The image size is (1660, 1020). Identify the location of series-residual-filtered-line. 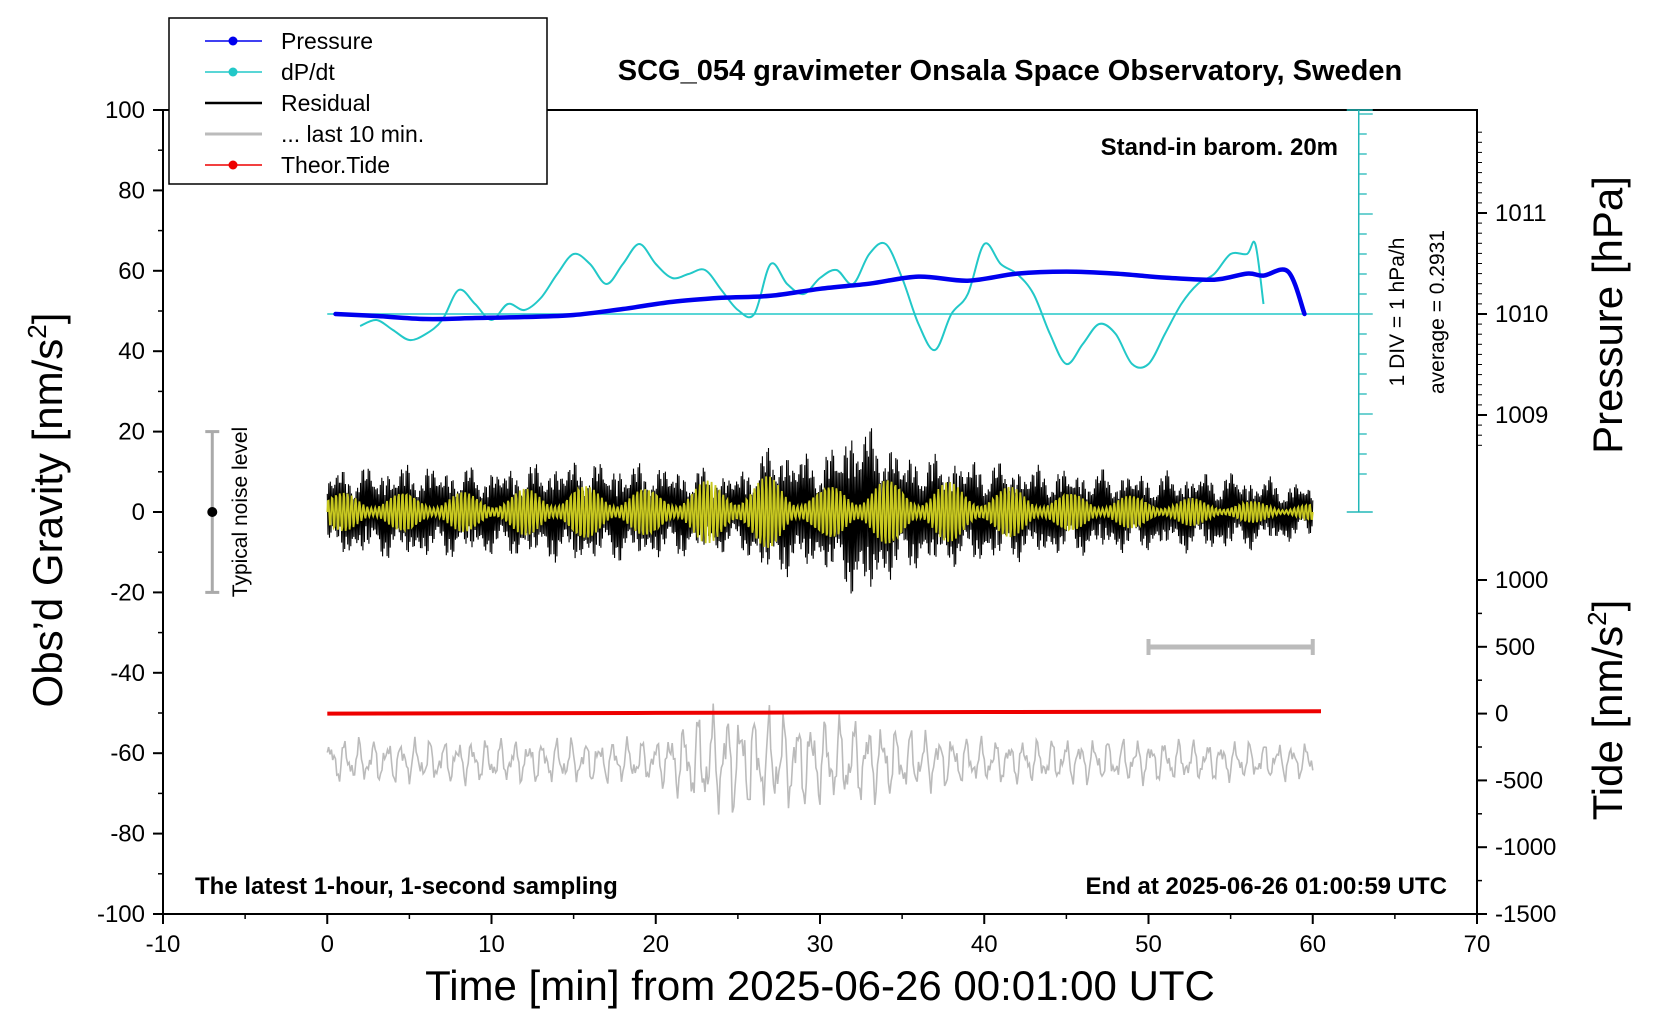
(820, 512).